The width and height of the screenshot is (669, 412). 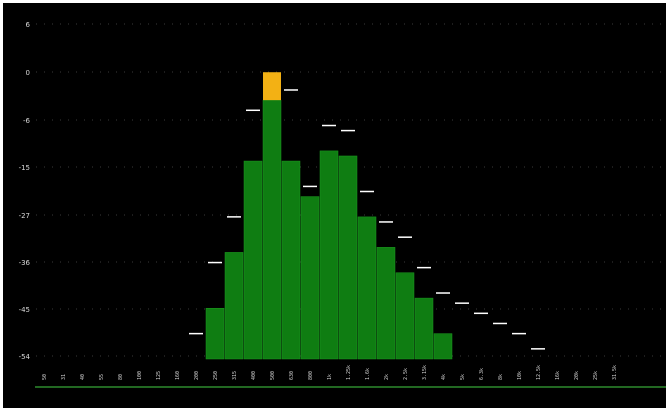 What do you see at coordinates (482, 374) in the screenshot?
I see `x-tick-label: 6.3k` at bounding box center [482, 374].